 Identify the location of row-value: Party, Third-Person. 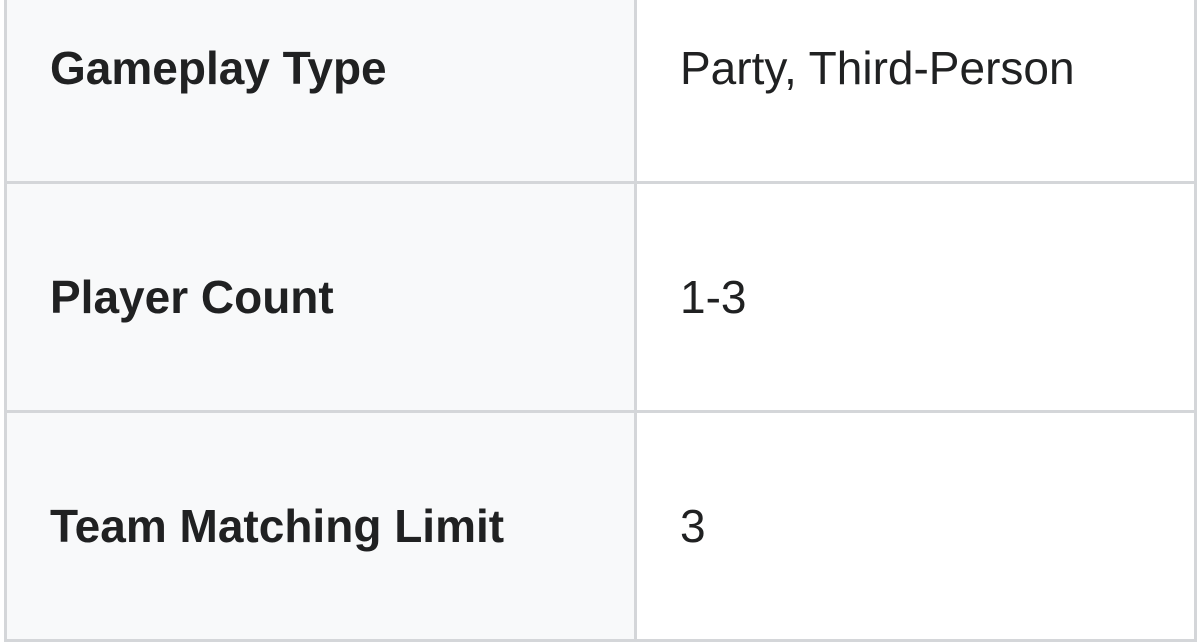
(915, 92).